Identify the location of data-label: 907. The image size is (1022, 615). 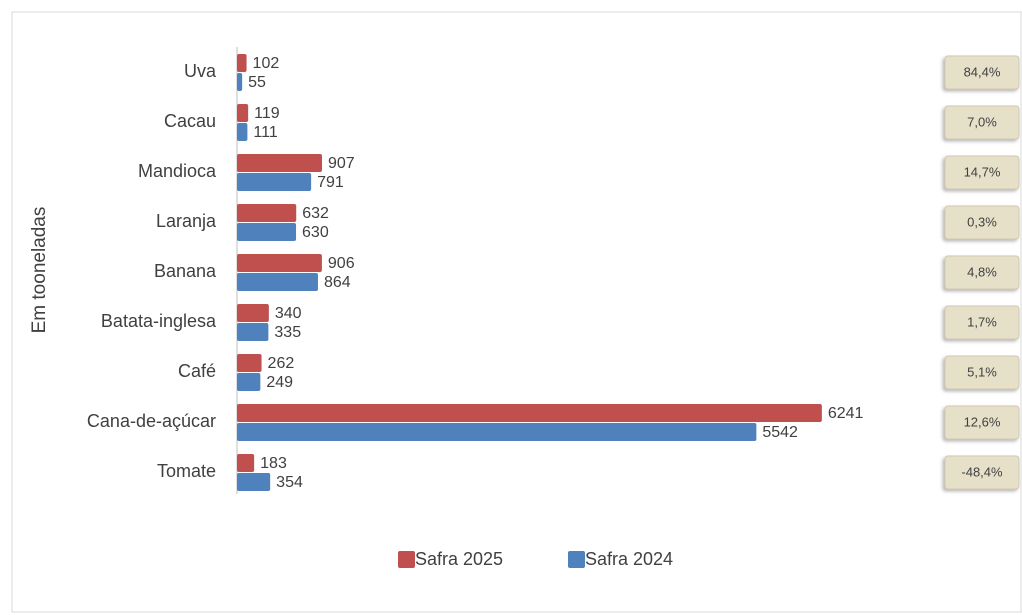
(341, 163).